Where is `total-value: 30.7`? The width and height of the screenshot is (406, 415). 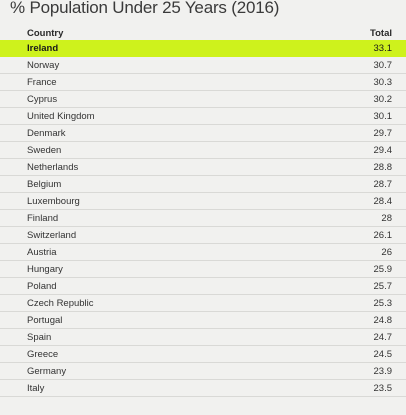 total-value: 30.7 is located at coordinates (383, 65).